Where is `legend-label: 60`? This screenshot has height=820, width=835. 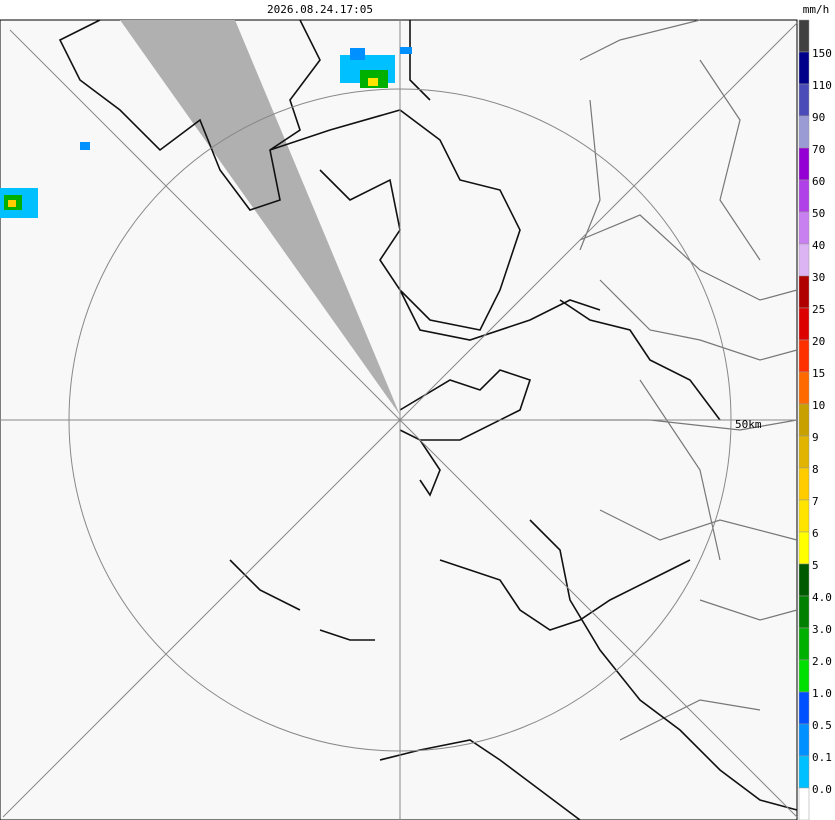
legend-label: 60 is located at coordinates (818, 181).